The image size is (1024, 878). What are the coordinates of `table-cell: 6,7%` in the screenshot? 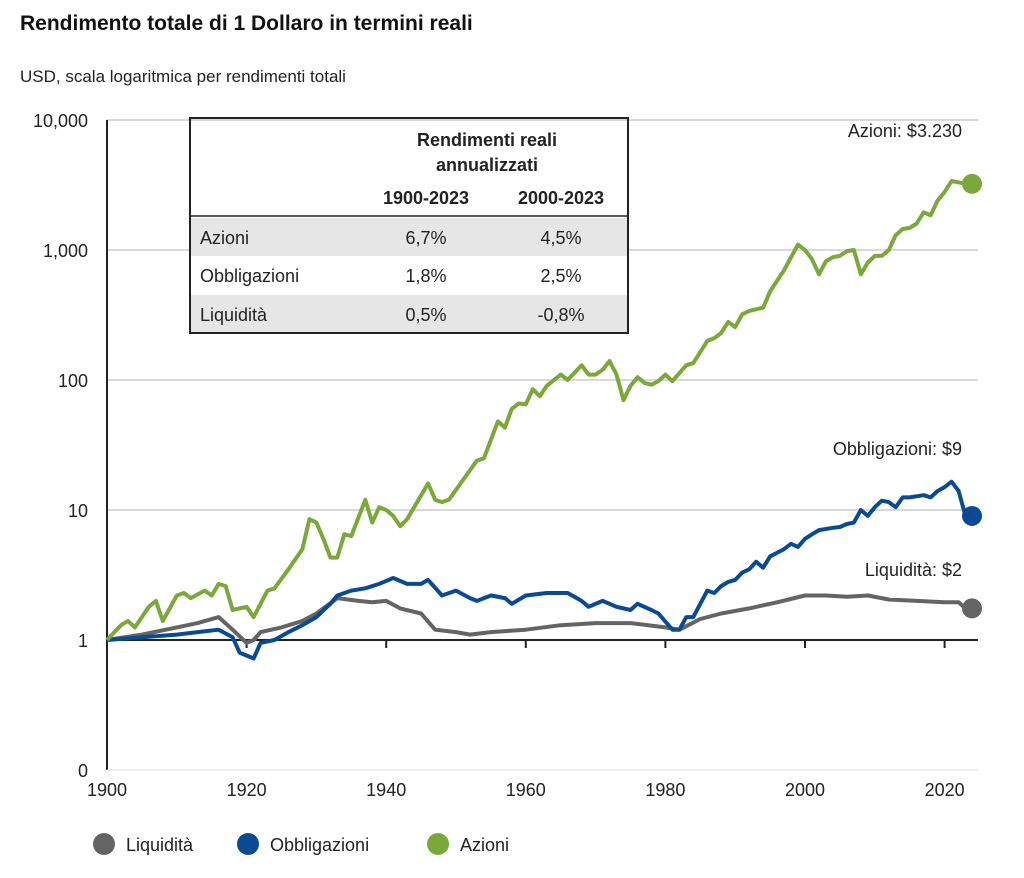 It's located at (425, 238).